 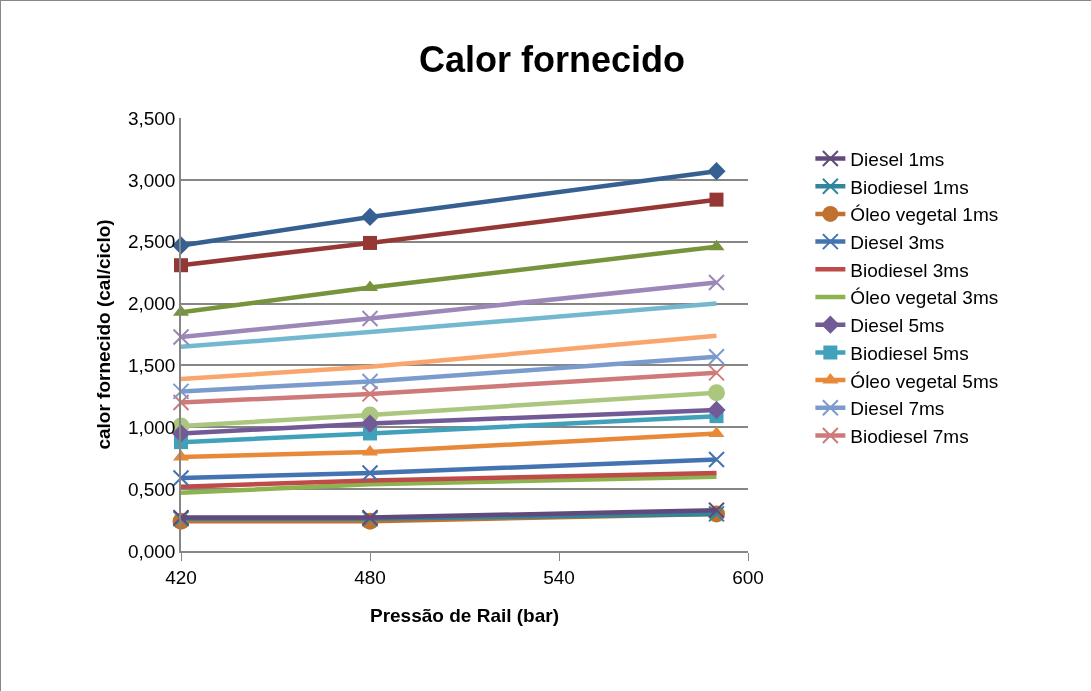 What do you see at coordinates (909, 436) in the screenshot?
I see `legend-label: Biodiesel 7ms` at bounding box center [909, 436].